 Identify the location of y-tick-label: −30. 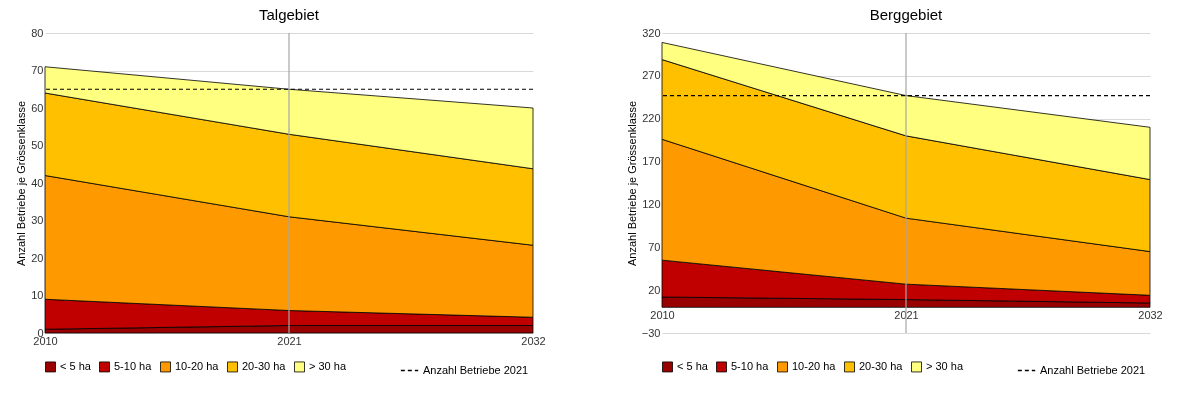
(651, 332).